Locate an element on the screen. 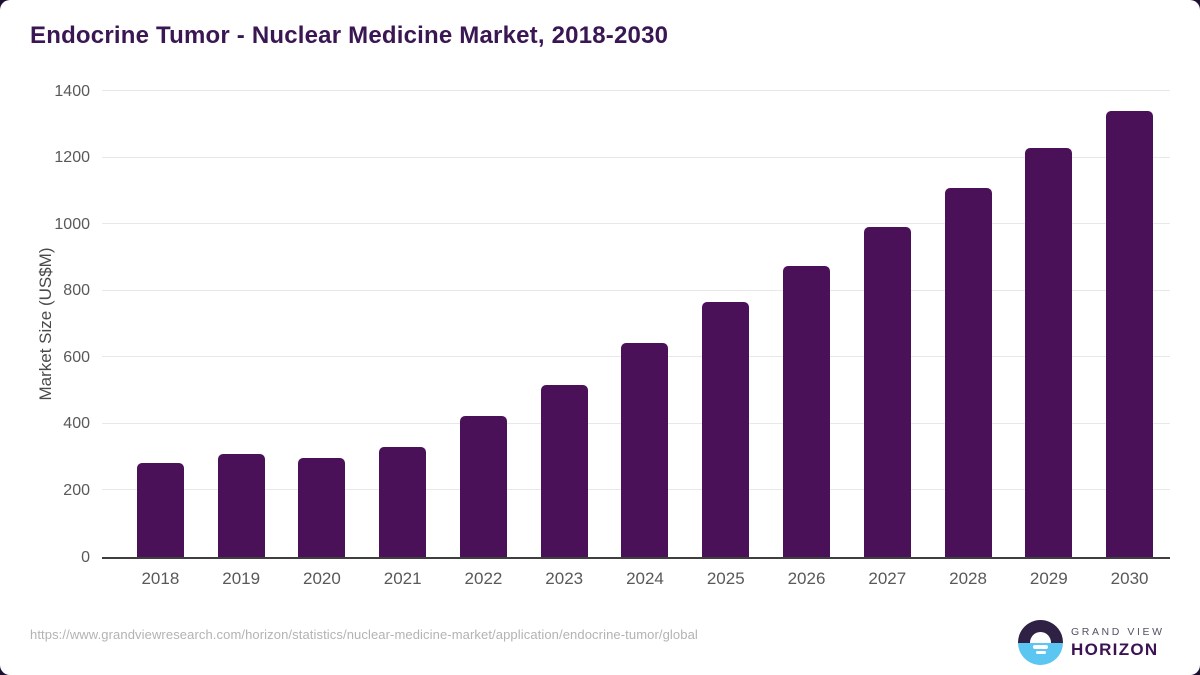 The image size is (1200, 675). bar-2026 is located at coordinates (806, 411).